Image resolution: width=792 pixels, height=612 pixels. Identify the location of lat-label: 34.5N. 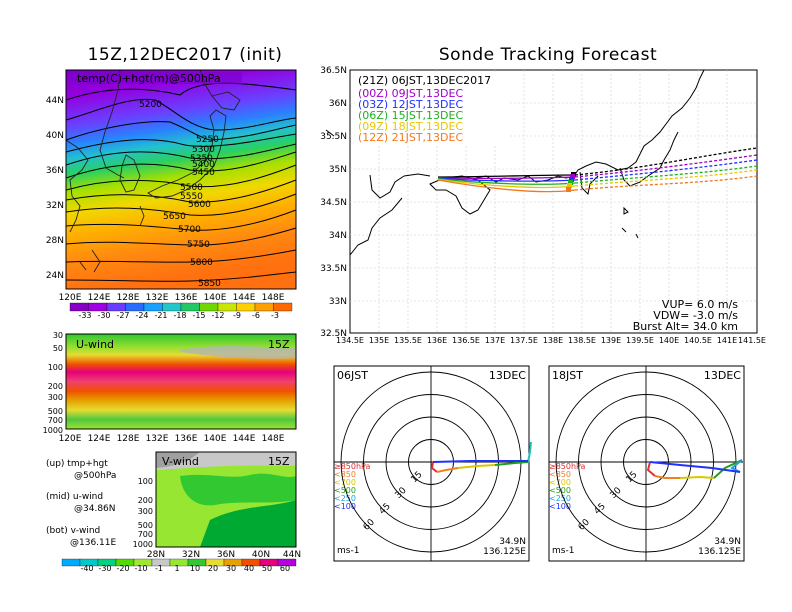
(333, 203).